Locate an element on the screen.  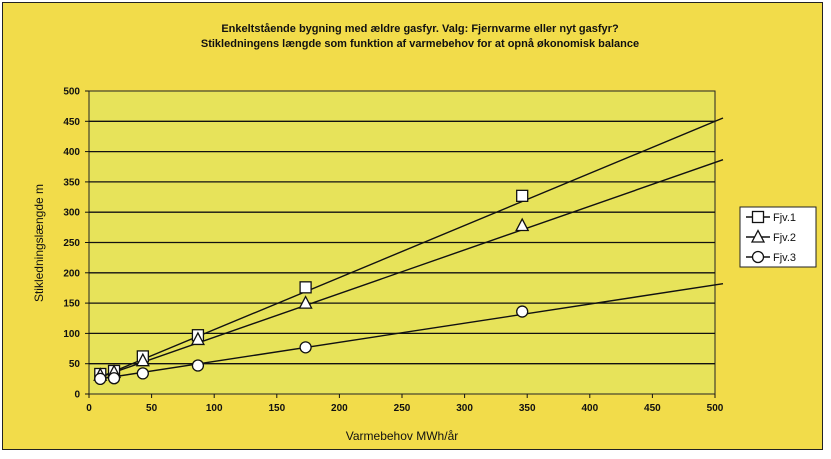
y-tick-label: 150 is located at coordinates (71, 304).